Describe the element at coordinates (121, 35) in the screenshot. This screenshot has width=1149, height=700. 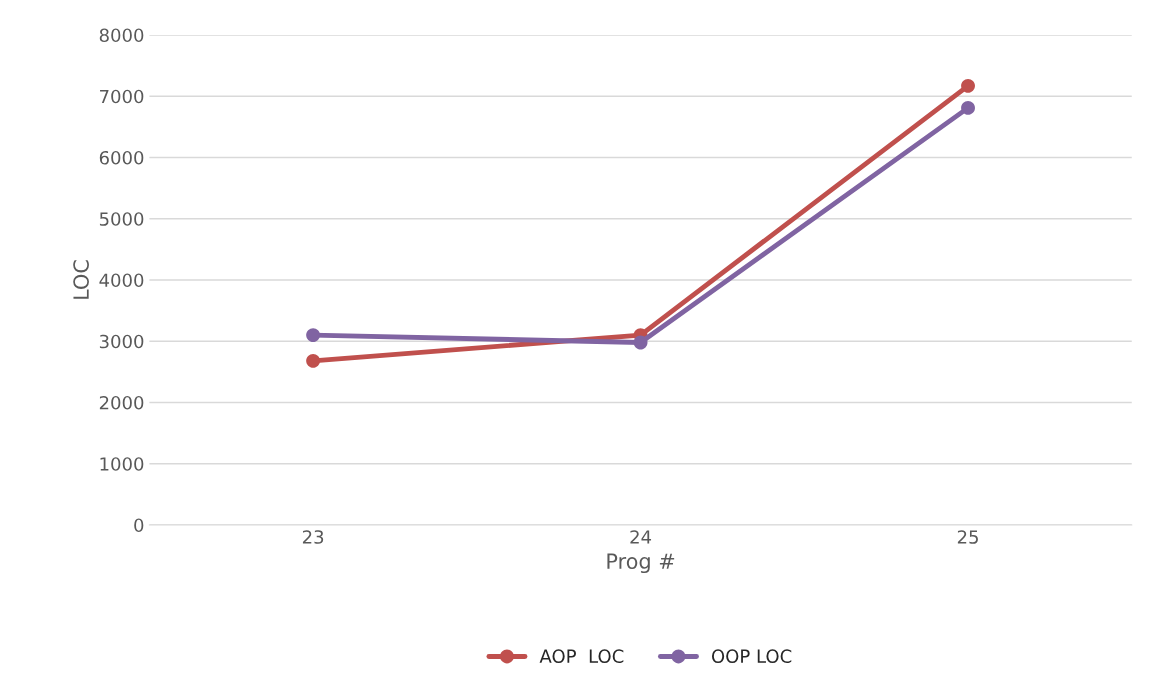
I see `y-tick-label: 8000` at that location.